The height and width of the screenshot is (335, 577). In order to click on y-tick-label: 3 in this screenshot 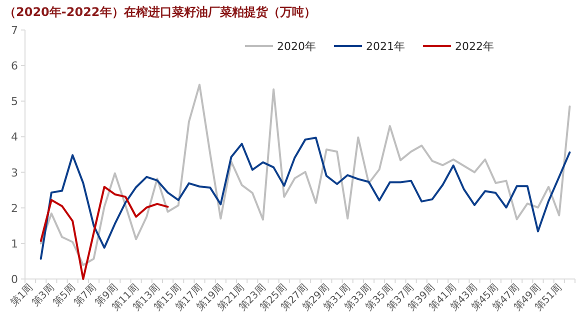, I will do `click(14, 173)`.